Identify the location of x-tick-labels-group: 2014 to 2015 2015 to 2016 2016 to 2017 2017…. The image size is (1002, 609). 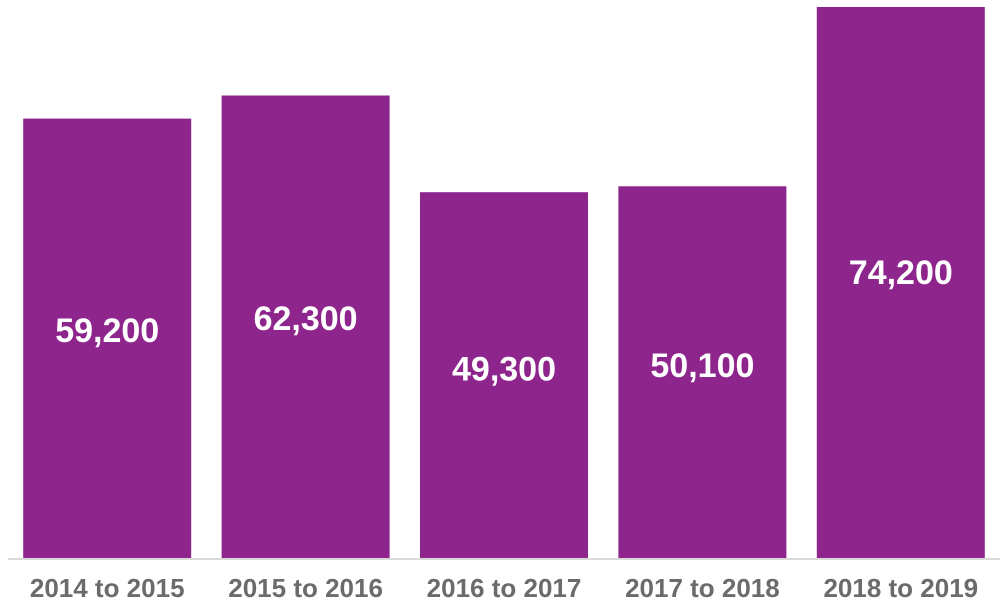
(504, 588).